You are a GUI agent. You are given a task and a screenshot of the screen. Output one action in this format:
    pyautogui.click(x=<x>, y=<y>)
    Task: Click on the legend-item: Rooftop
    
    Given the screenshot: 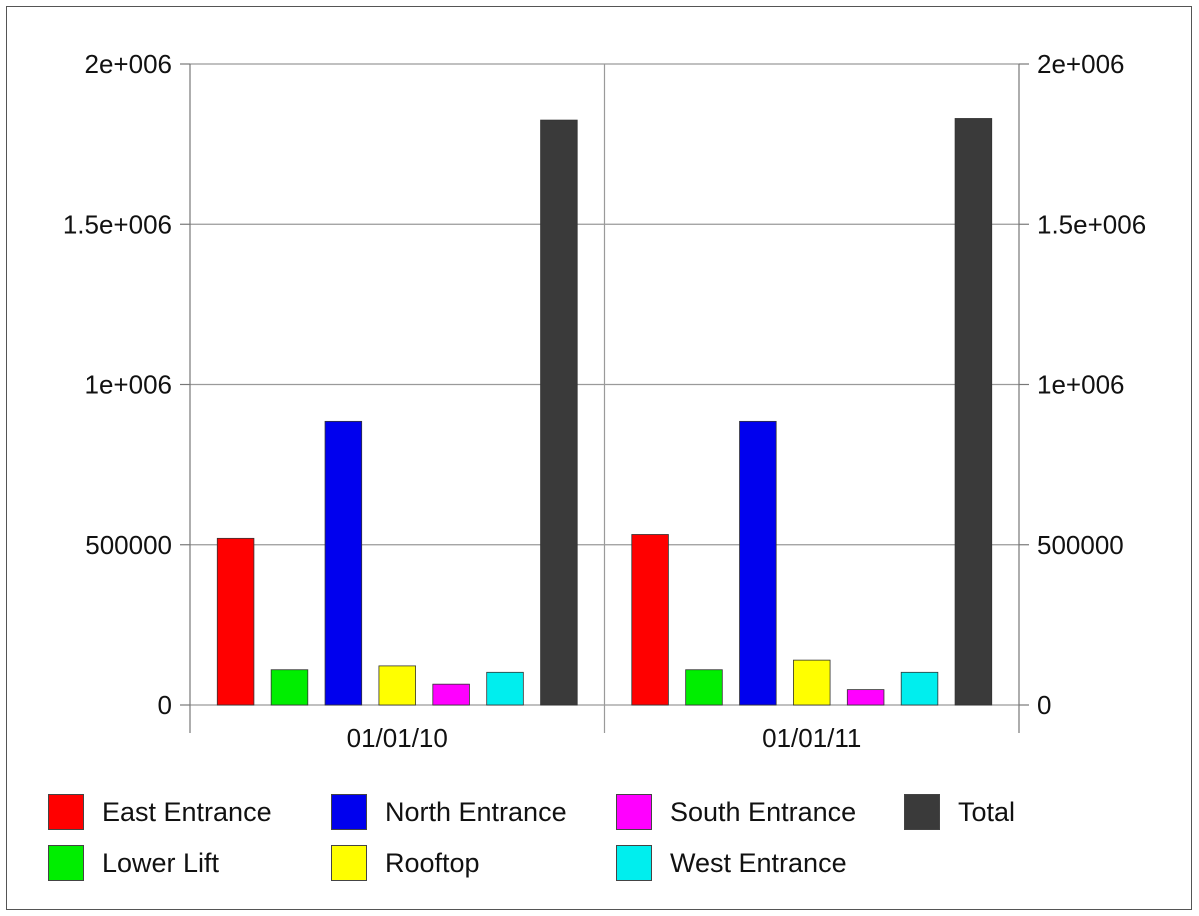 What is the action you would take?
    pyautogui.click(x=405, y=863)
    